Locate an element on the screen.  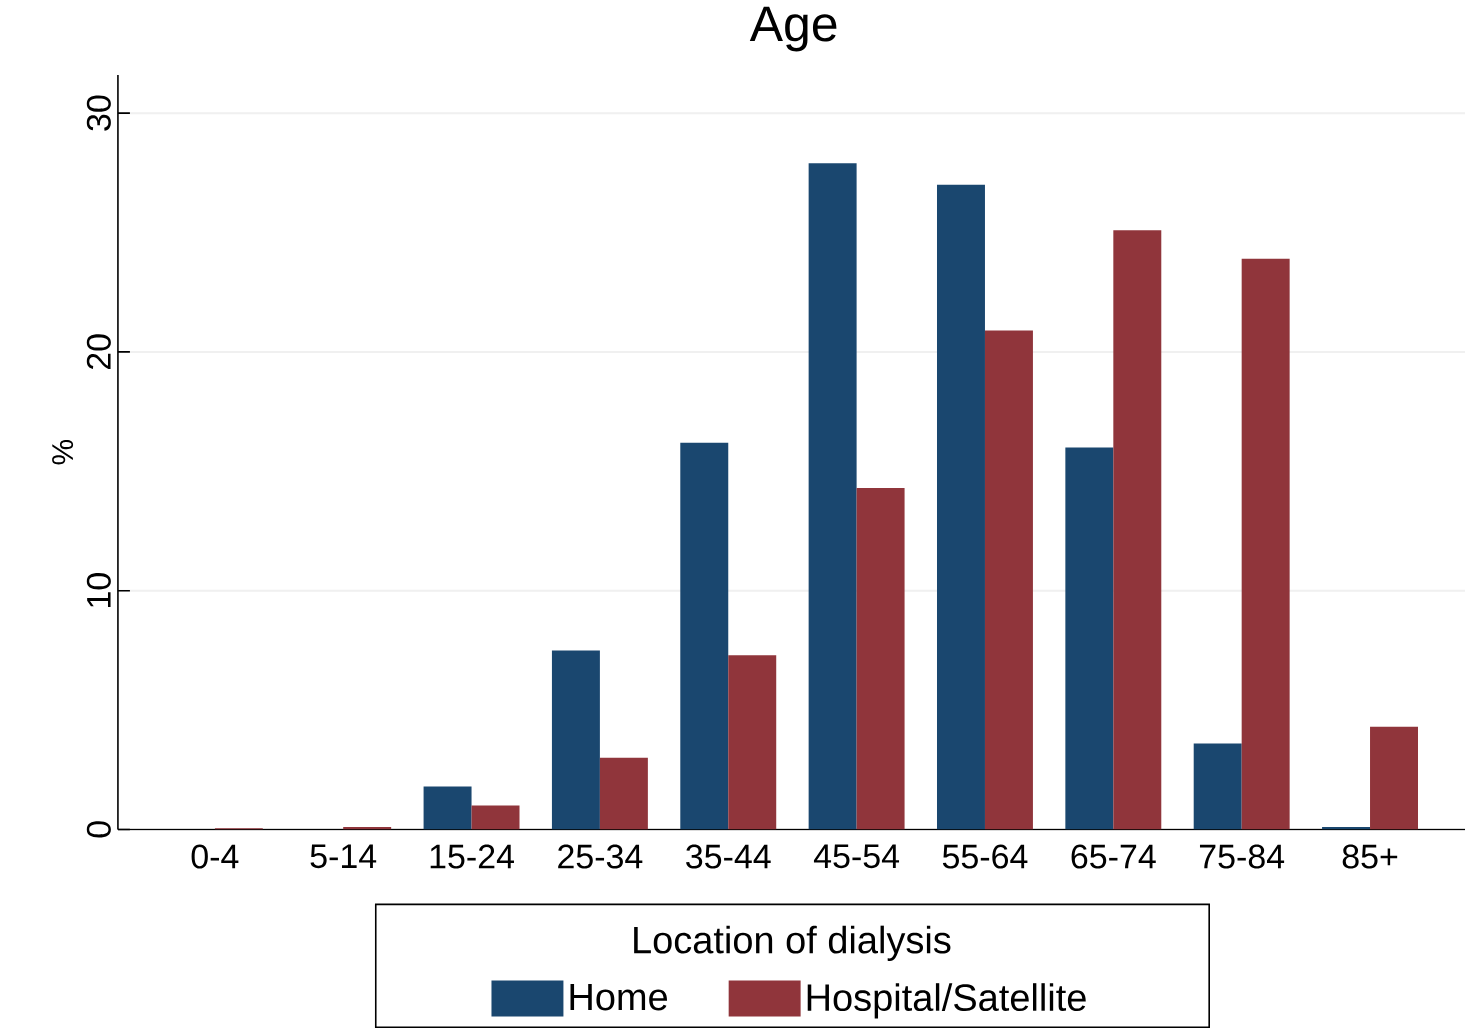
y-axis-title: % is located at coordinates (63, 452).